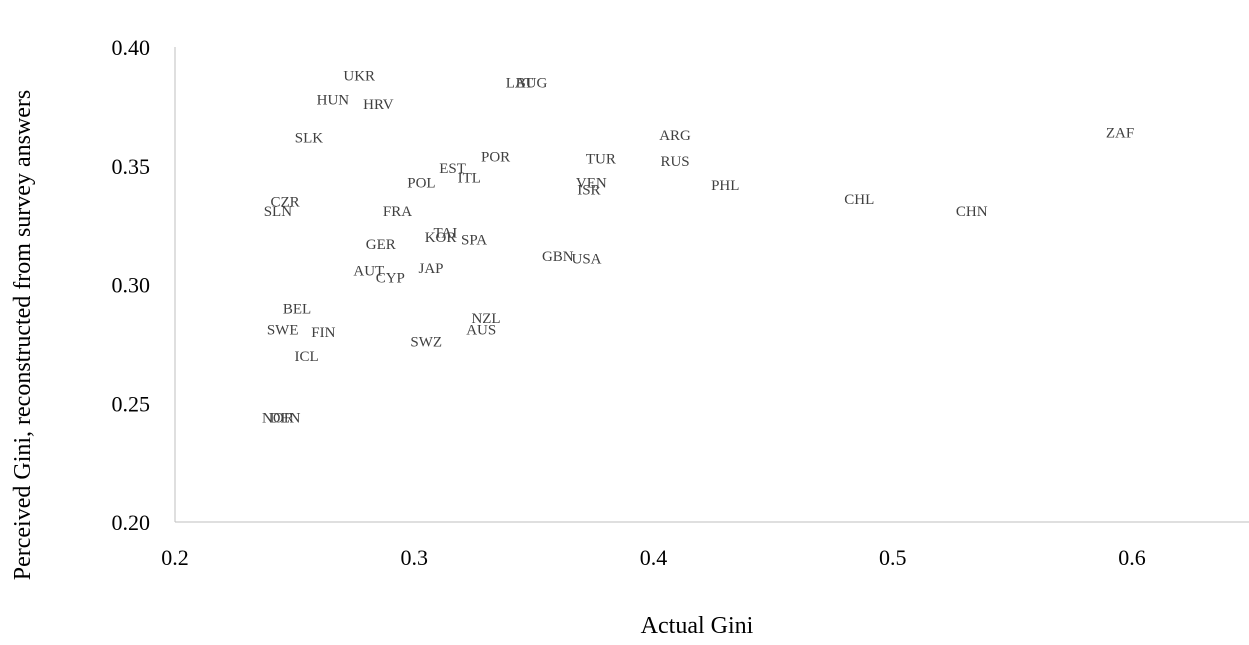 Image resolution: width=1249 pixels, height=645 pixels. Describe the element at coordinates (131, 522) in the screenshot. I see `y-tick-label: 0.20` at that location.